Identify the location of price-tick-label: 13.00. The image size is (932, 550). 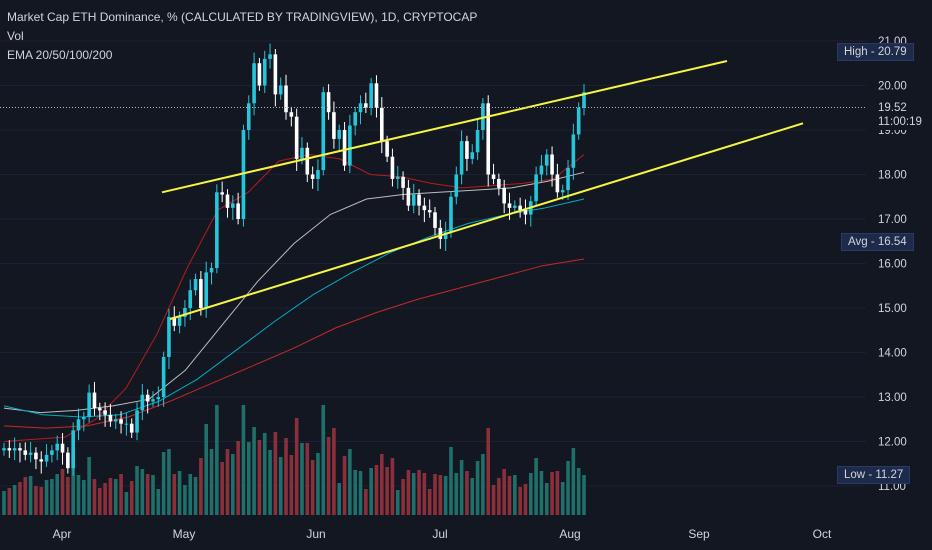
(892, 398).